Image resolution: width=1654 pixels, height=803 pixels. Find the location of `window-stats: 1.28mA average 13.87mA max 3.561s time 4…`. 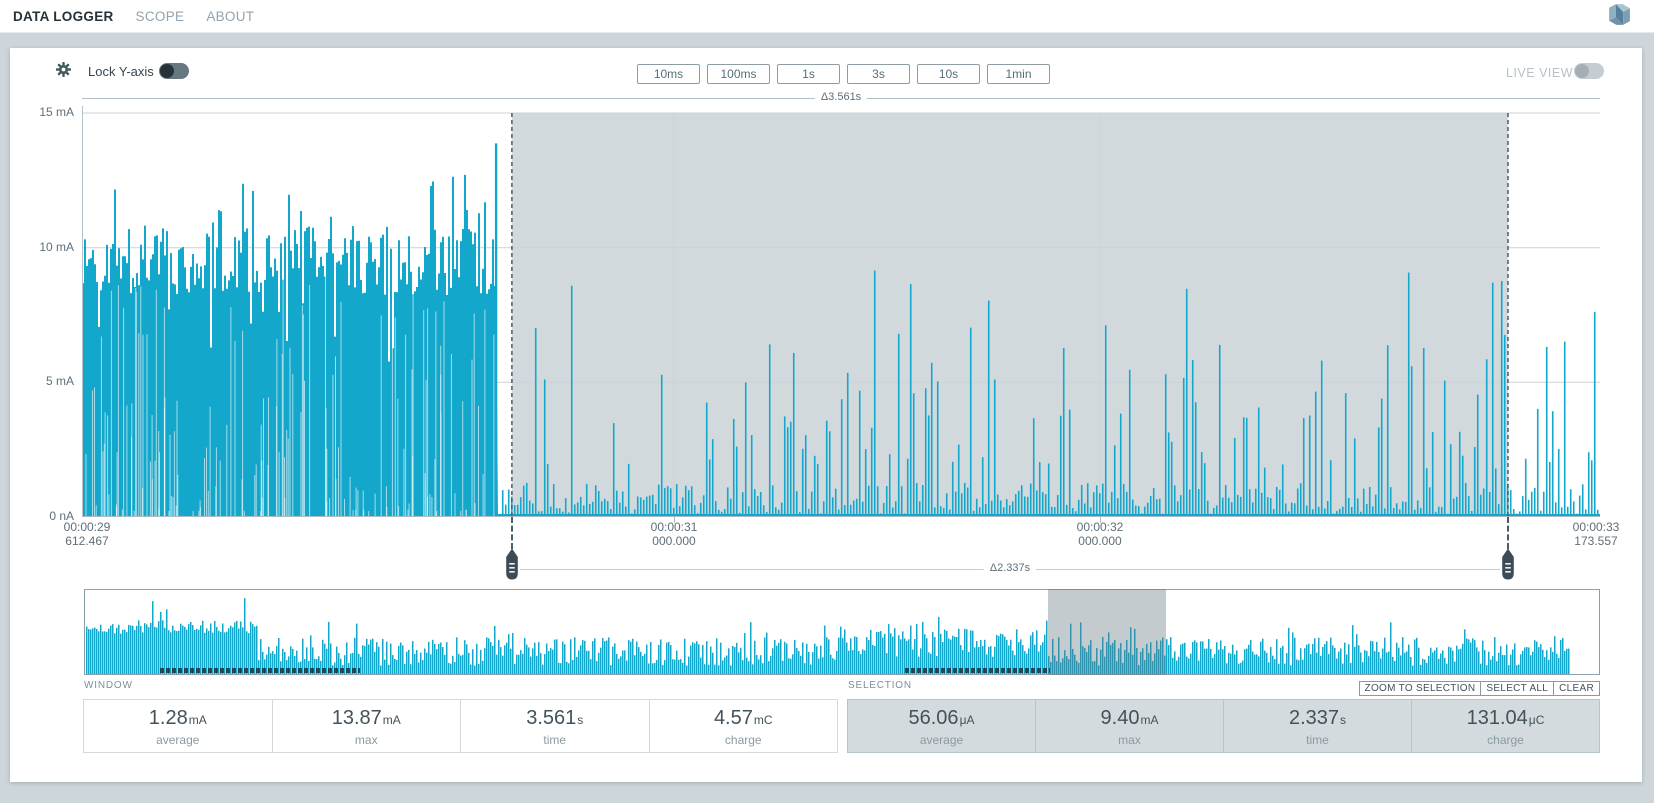

window-stats: 1.28mA average 13.87mA max 3.561s time 4… is located at coordinates (460, 726).